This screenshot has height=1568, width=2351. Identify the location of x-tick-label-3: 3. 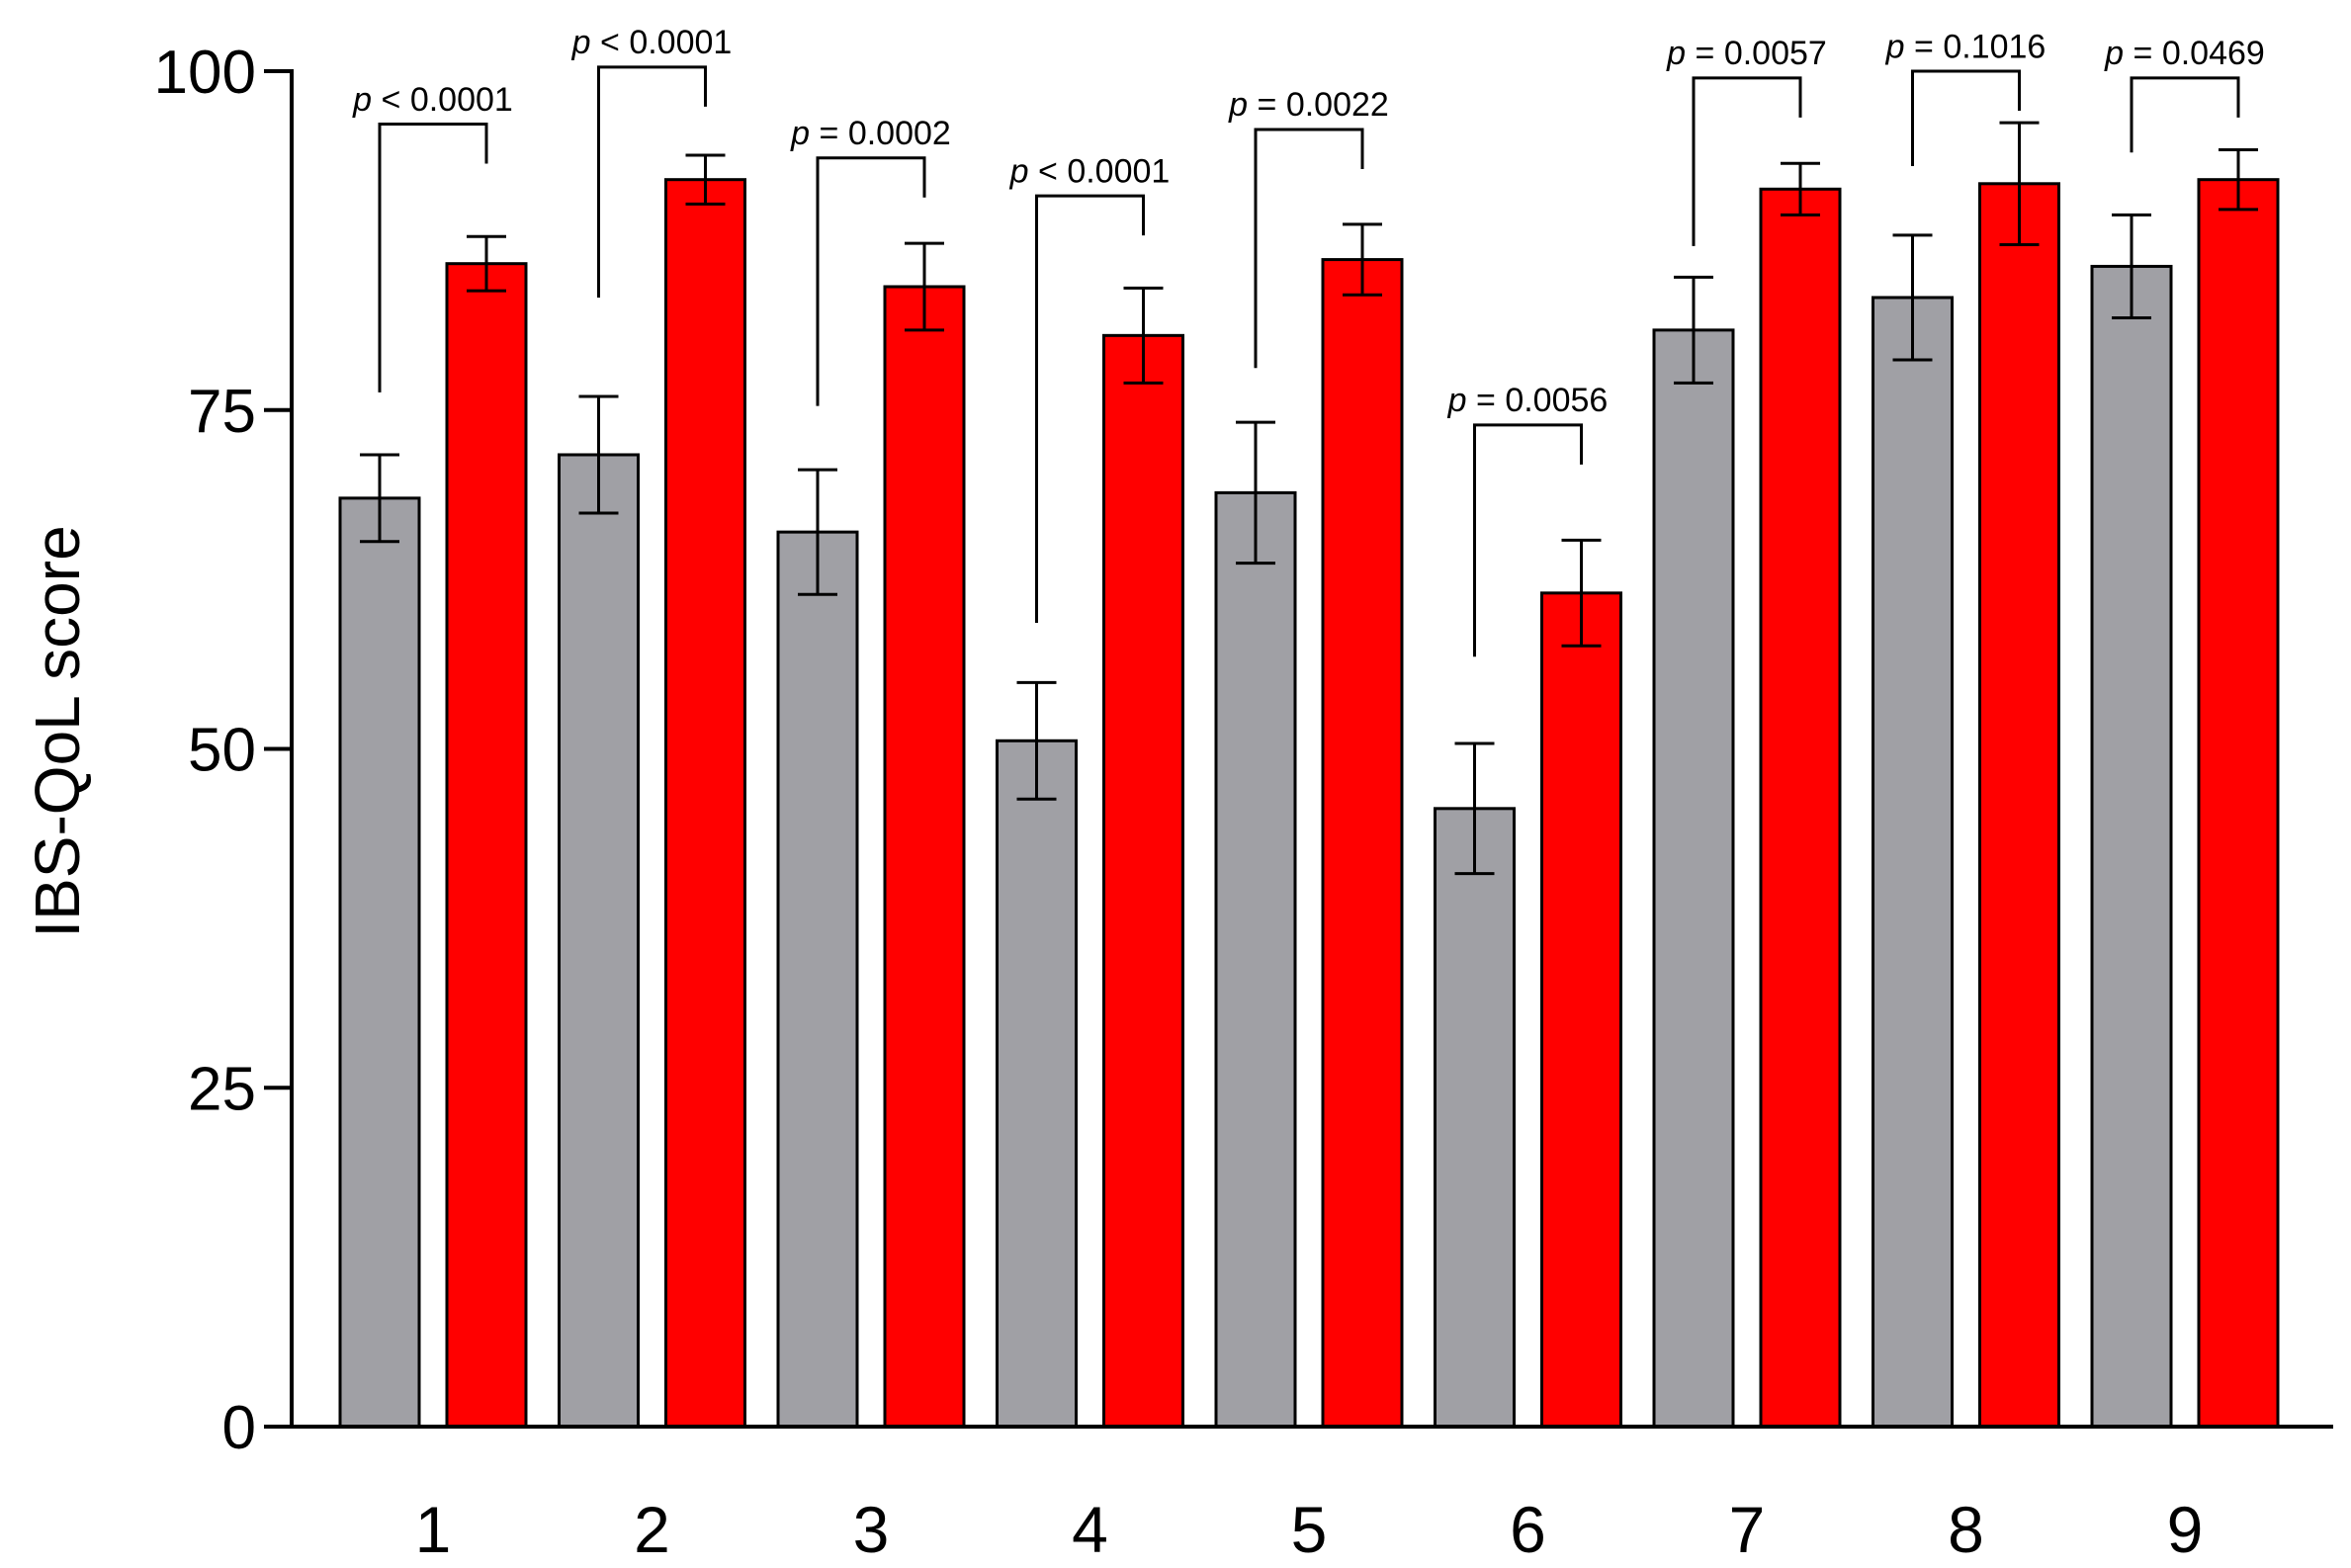
(871, 1529).